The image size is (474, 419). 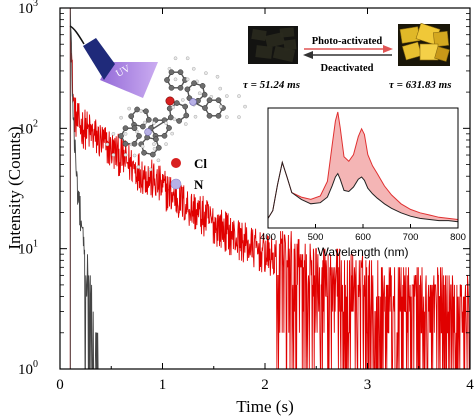 I want to click on uv-flashlight-icon: UV, so click(x=113, y=61).